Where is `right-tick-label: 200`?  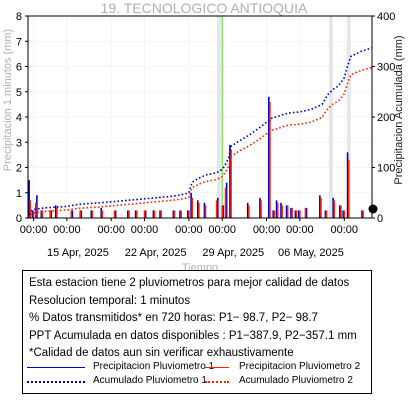 right-tick-label: 200 is located at coordinates (386, 118).